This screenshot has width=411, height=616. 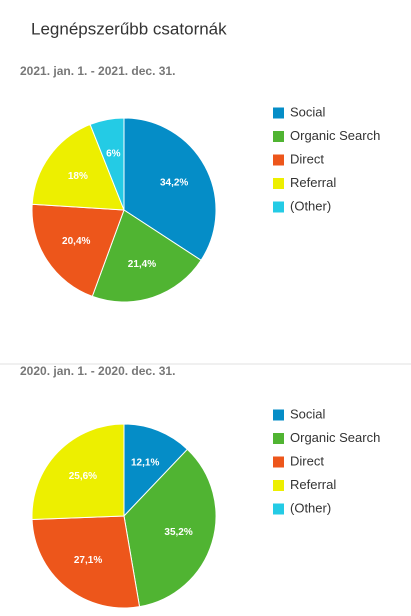 I want to click on slice-label: 6%, so click(x=113, y=154).